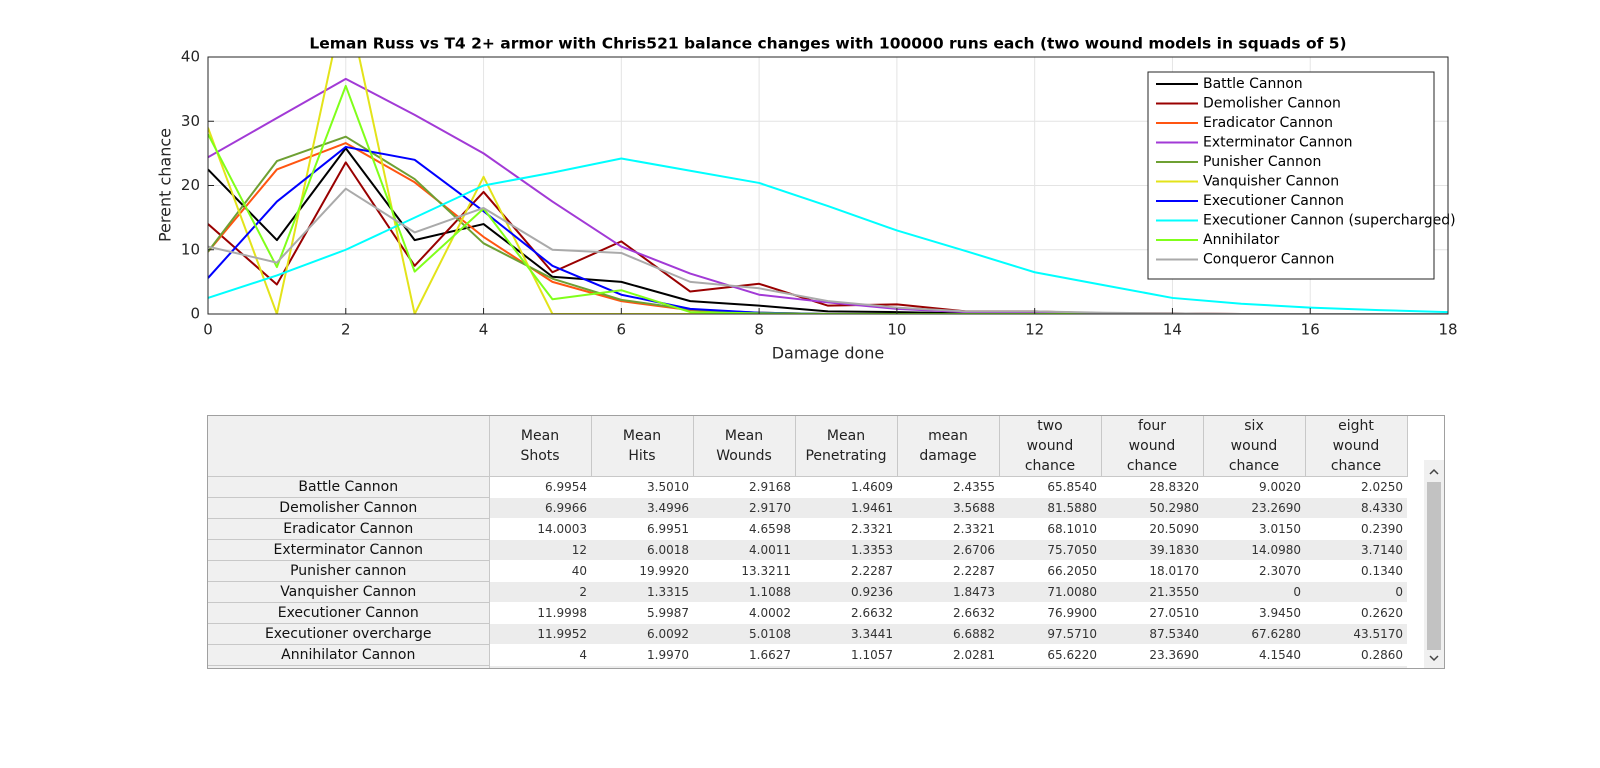  What do you see at coordinates (846, 655) in the screenshot?
I see `cell: 1.1057` at bounding box center [846, 655].